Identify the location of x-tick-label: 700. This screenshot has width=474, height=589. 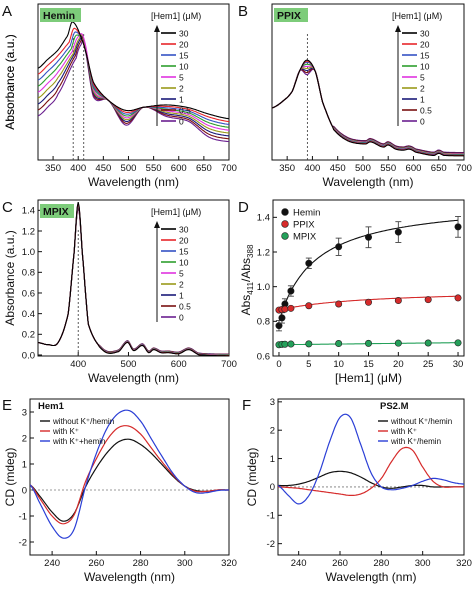
(229, 168).